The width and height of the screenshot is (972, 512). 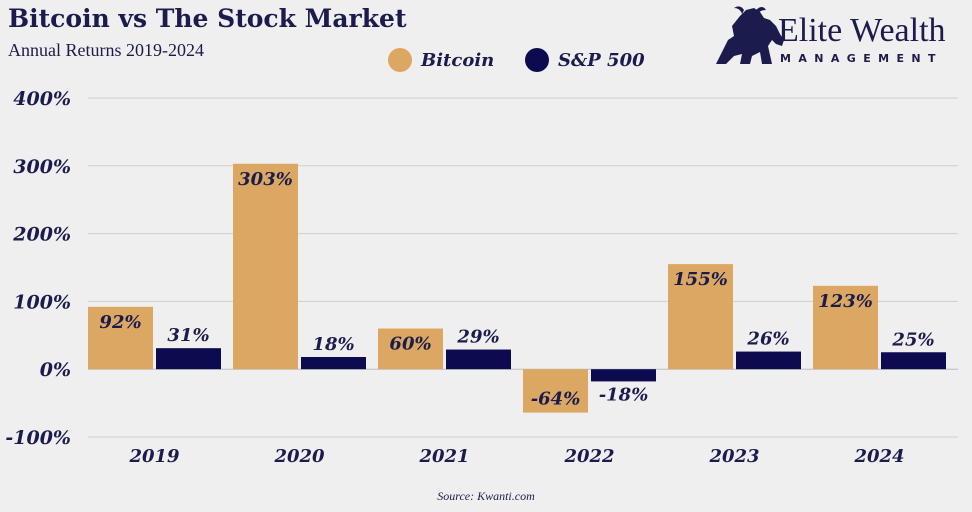 I want to click on data-label-bitcoin: 92%, so click(x=120, y=322).